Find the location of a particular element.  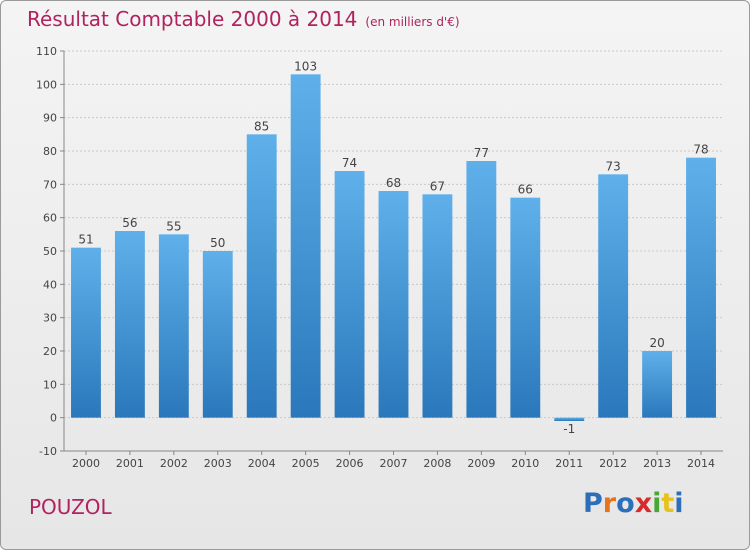

data-label: -1 is located at coordinates (569, 429).